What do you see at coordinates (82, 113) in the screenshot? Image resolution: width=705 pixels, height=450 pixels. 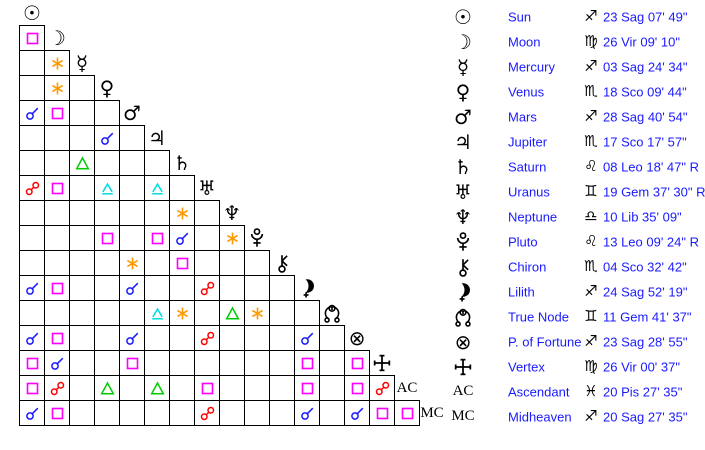 I see `aspect-cell-r4c2` at bounding box center [82, 113].